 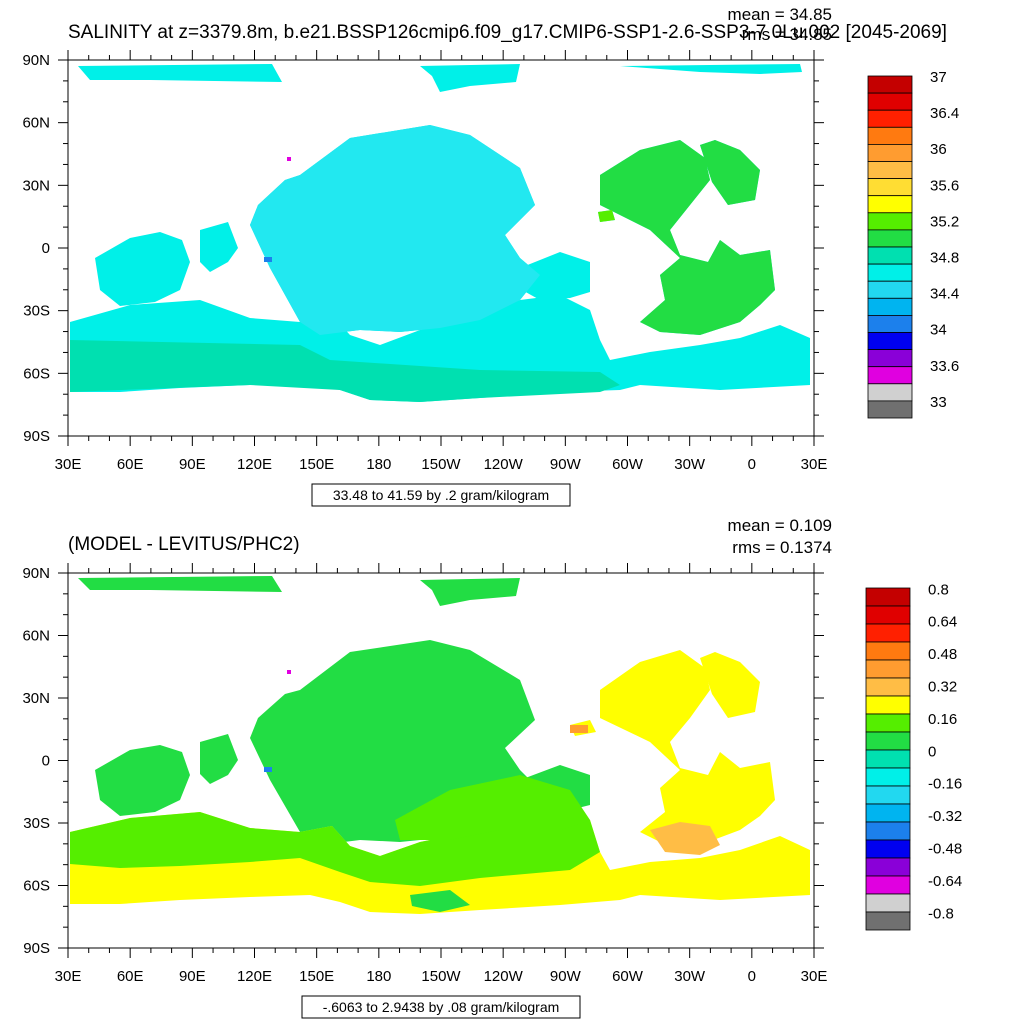 I want to click on colorbar-label: 34, so click(x=938, y=330).